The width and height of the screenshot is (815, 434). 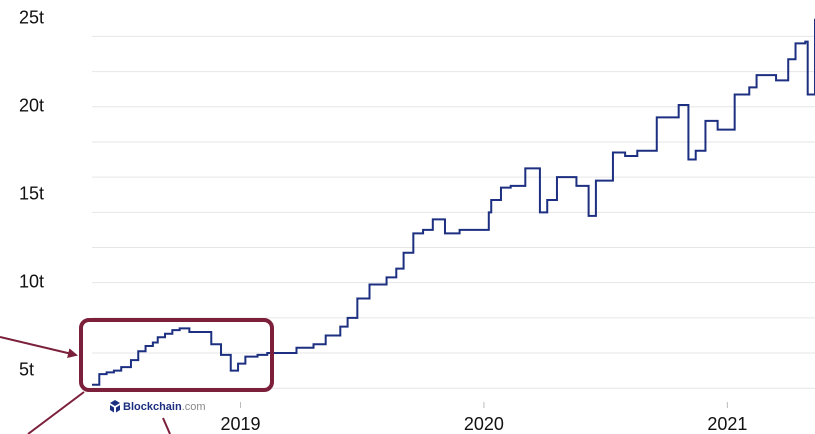 I want to click on logo-icon, so click(x=115, y=406).